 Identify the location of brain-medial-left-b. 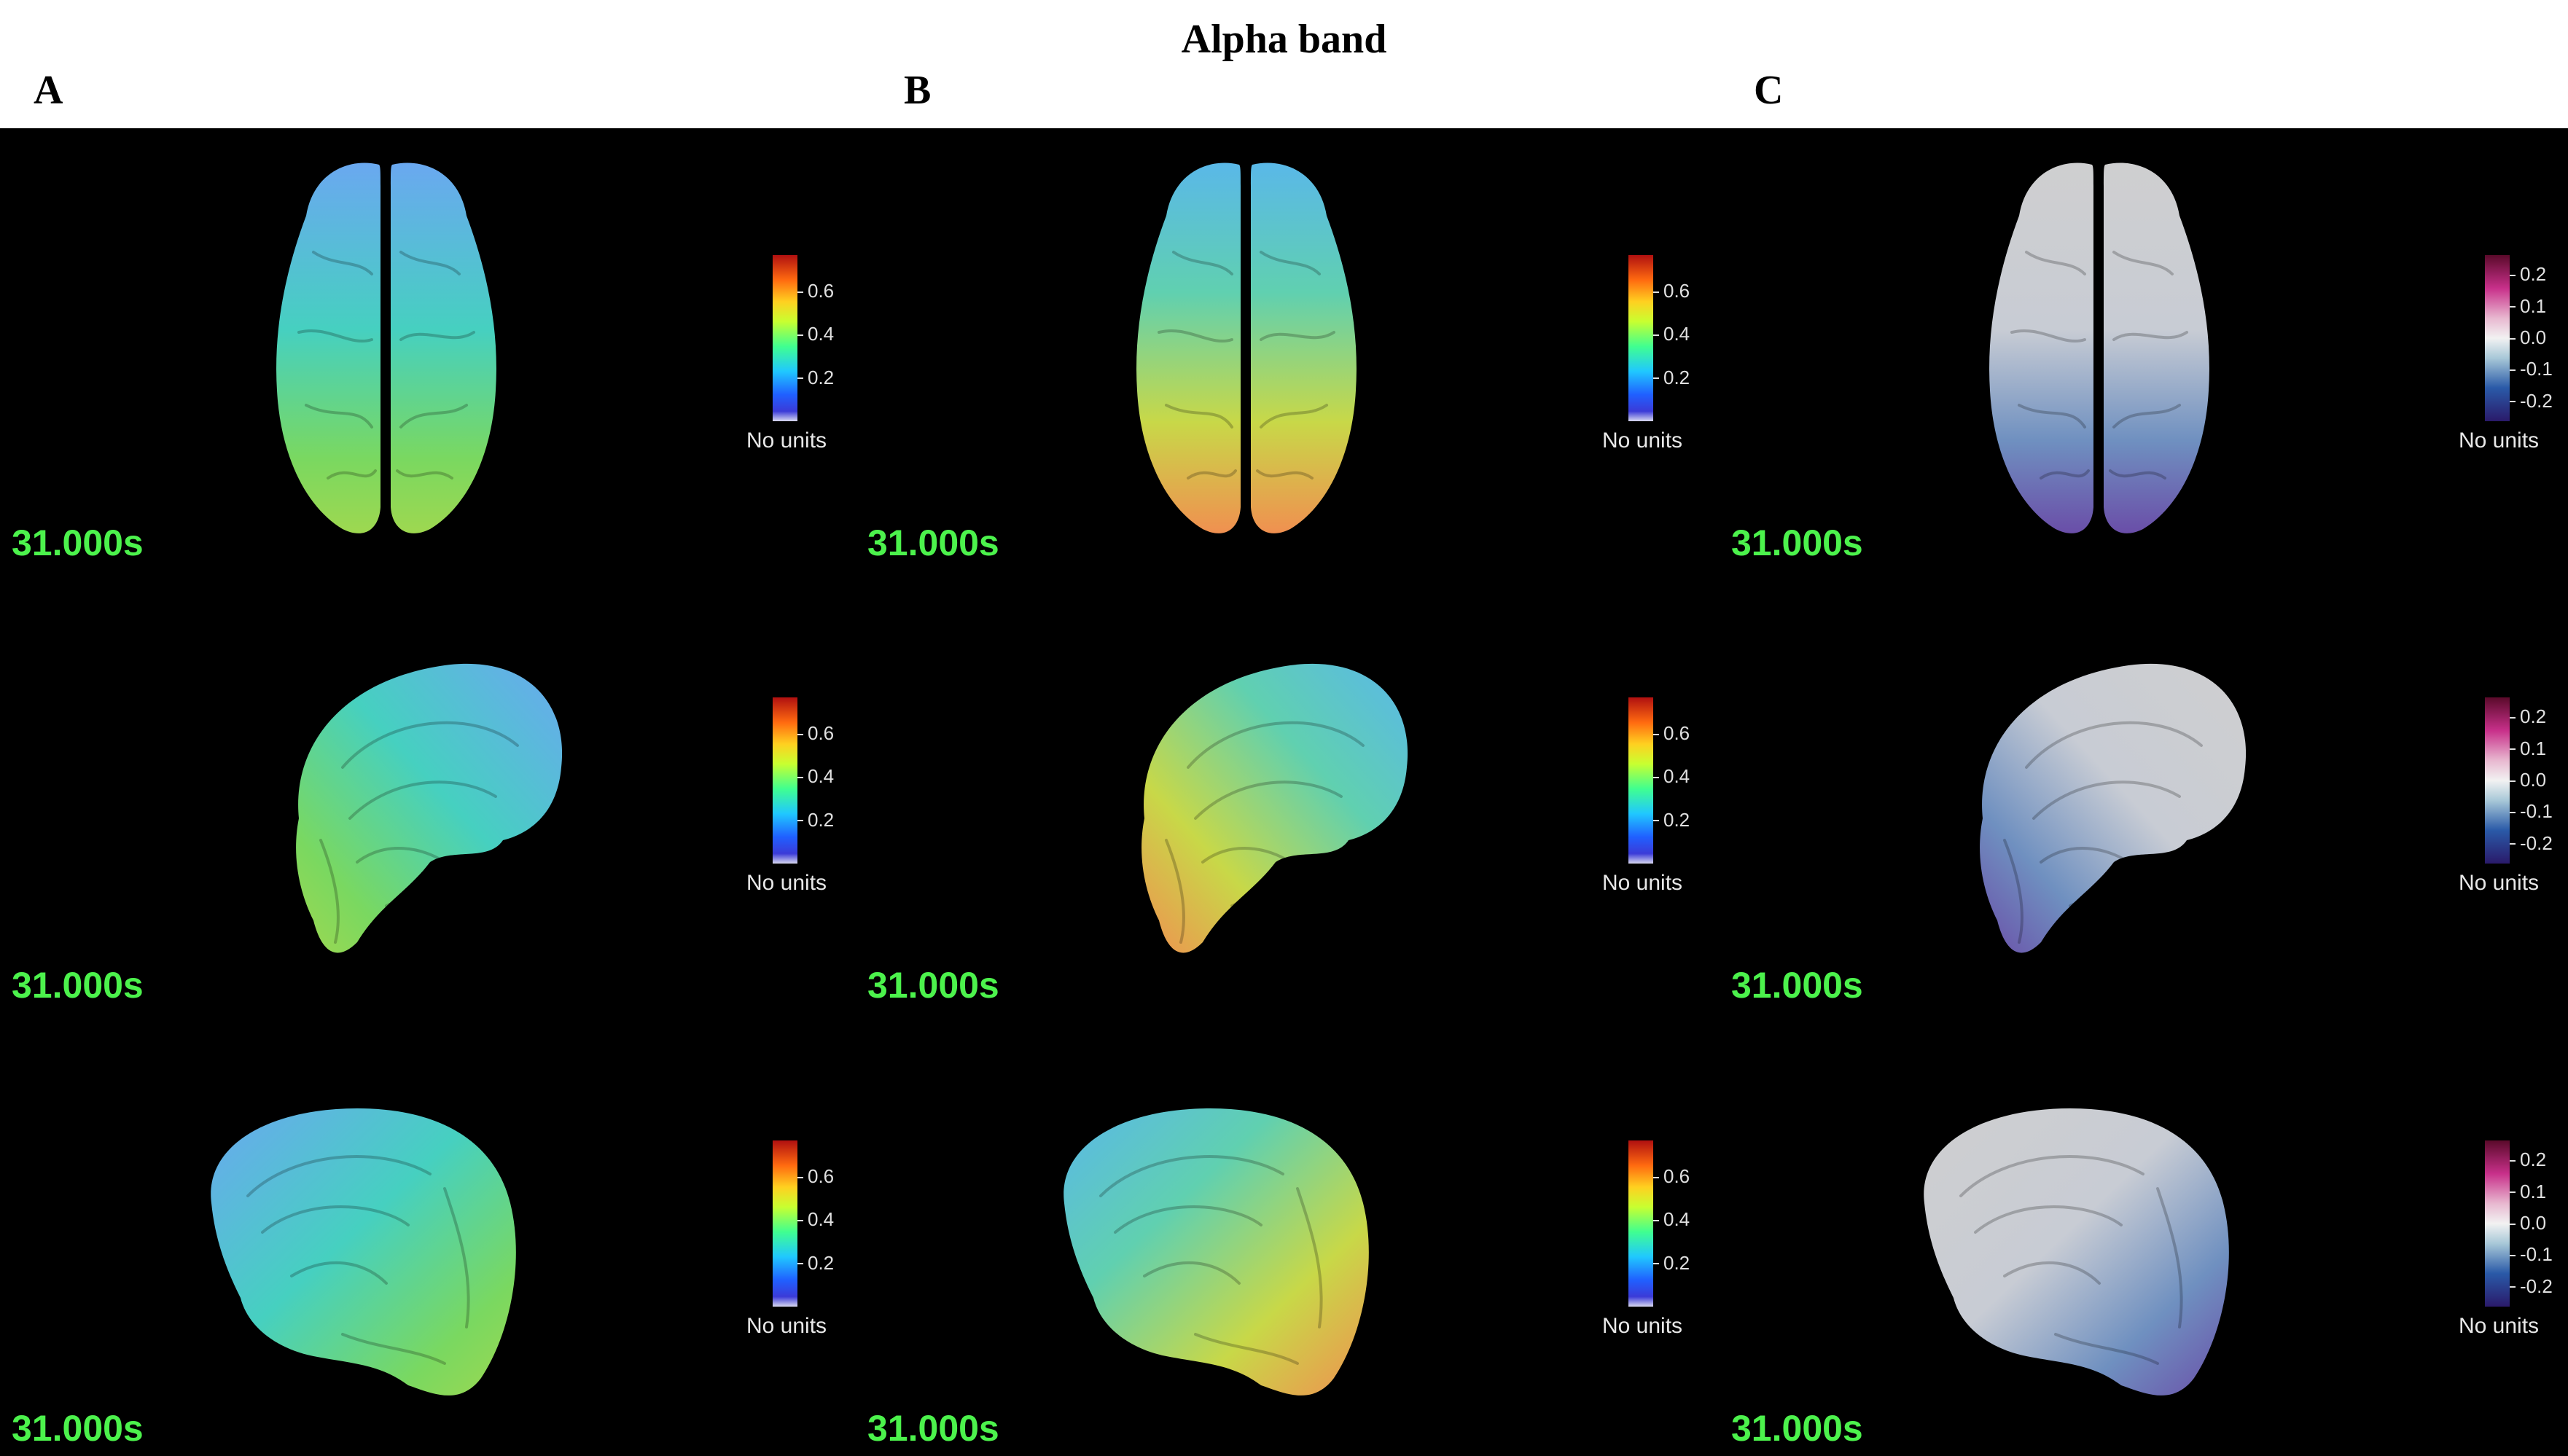
(1246, 805).